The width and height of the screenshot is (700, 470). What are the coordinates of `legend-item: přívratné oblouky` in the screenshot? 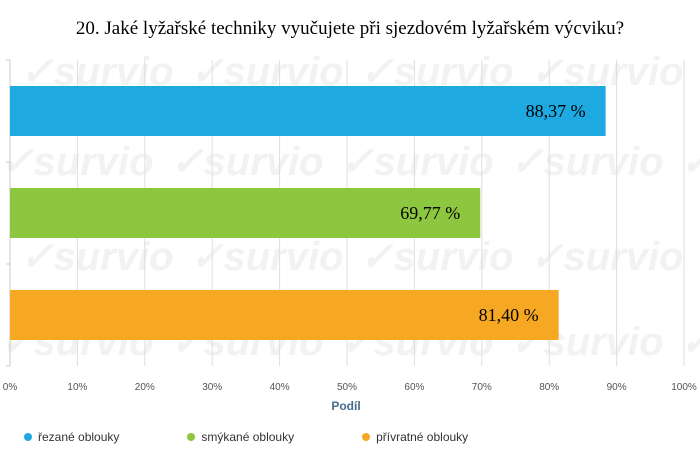 It's located at (415, 437).